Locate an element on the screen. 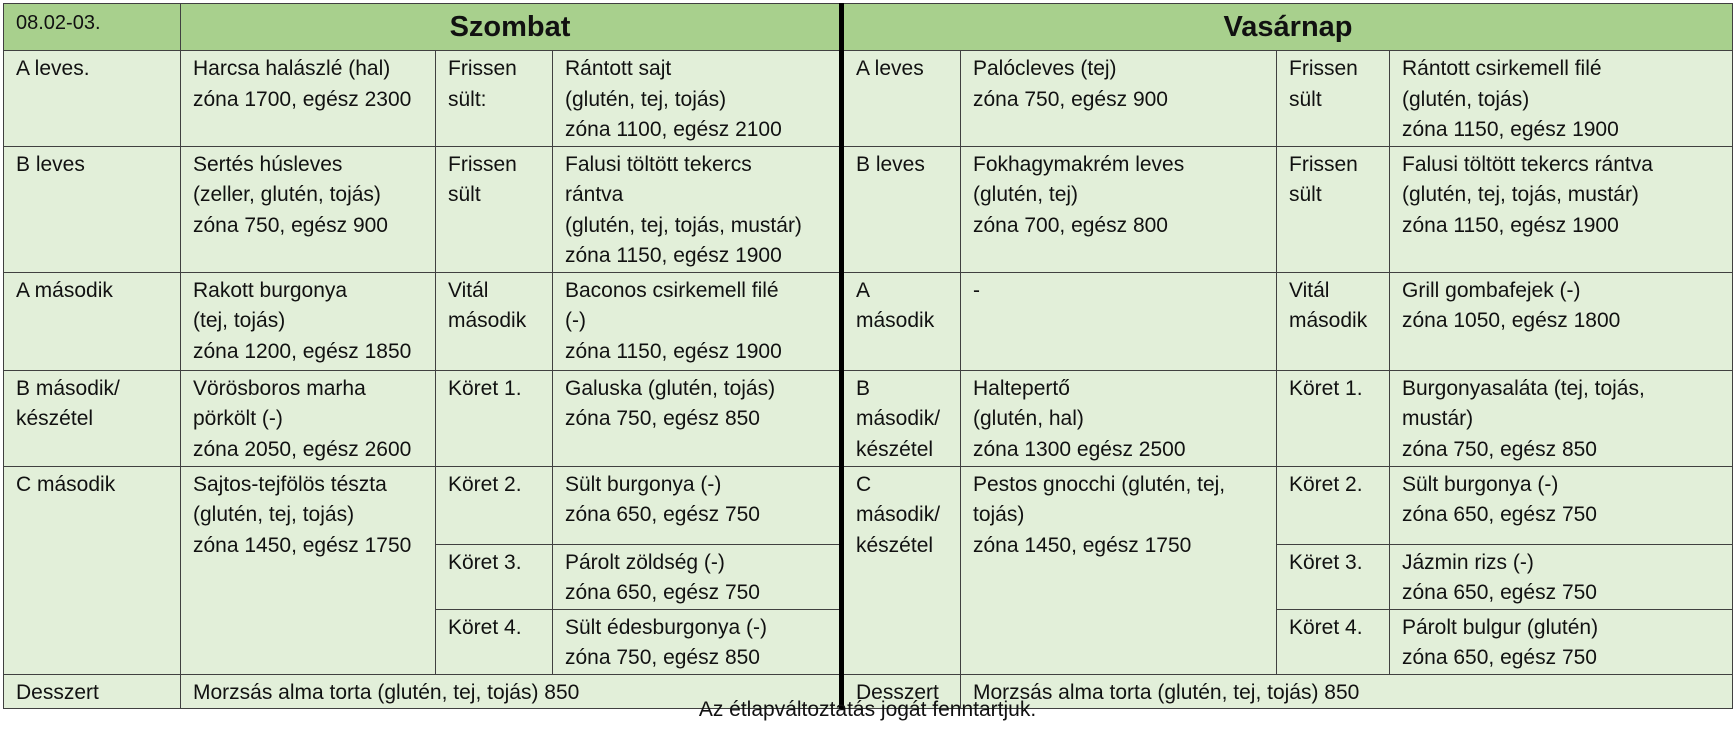 The width and height of the screenshot is (1735, 739). text-line: zóna 1050, egész 1800 is located at coordinates (1511, 320).